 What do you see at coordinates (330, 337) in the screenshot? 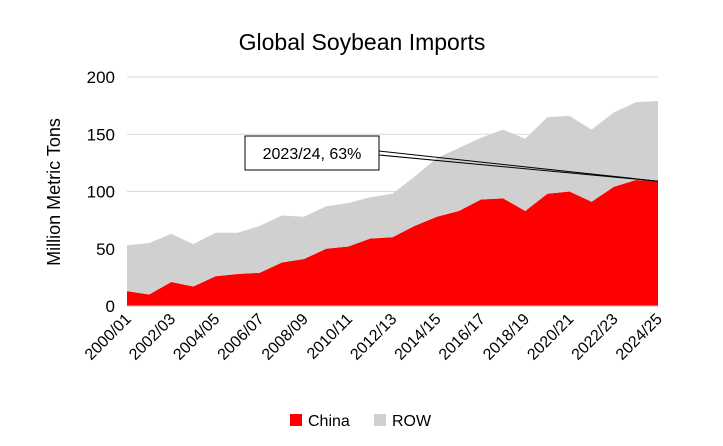
I see `x-tick-label: 2010/11` at bounding box center [330, 337].